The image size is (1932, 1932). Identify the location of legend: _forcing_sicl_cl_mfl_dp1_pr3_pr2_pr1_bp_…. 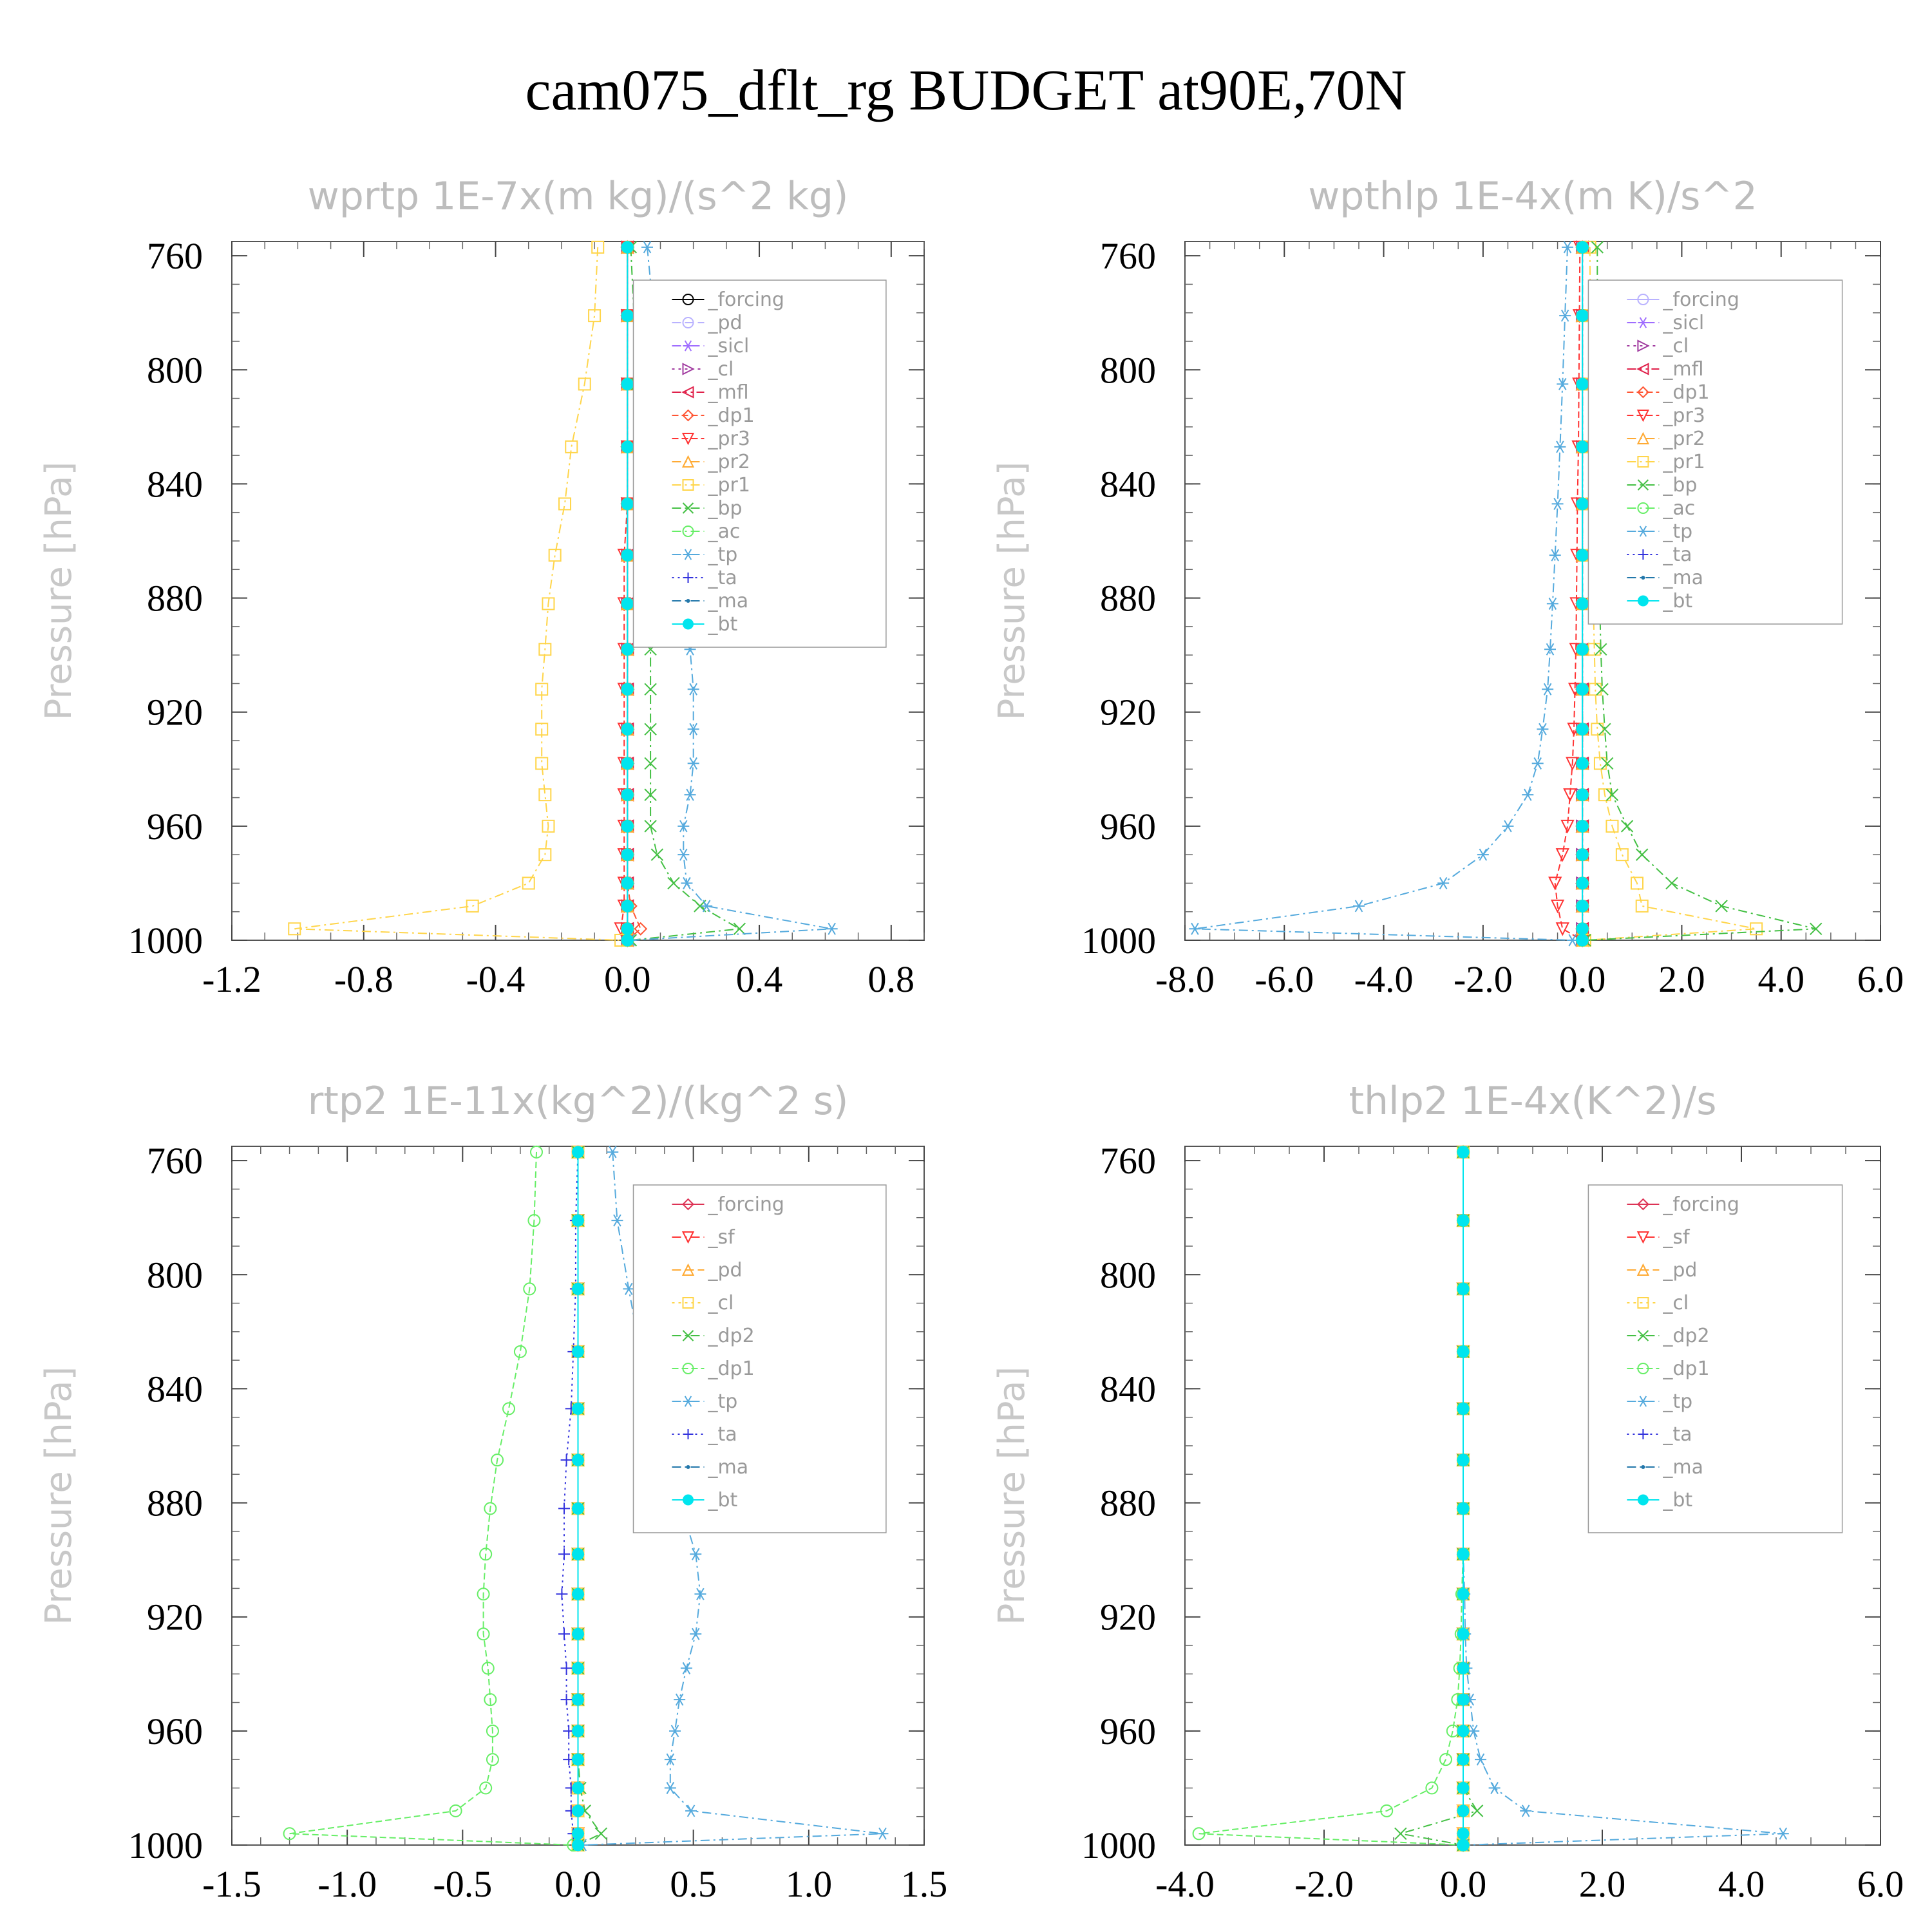
(1715, 452).